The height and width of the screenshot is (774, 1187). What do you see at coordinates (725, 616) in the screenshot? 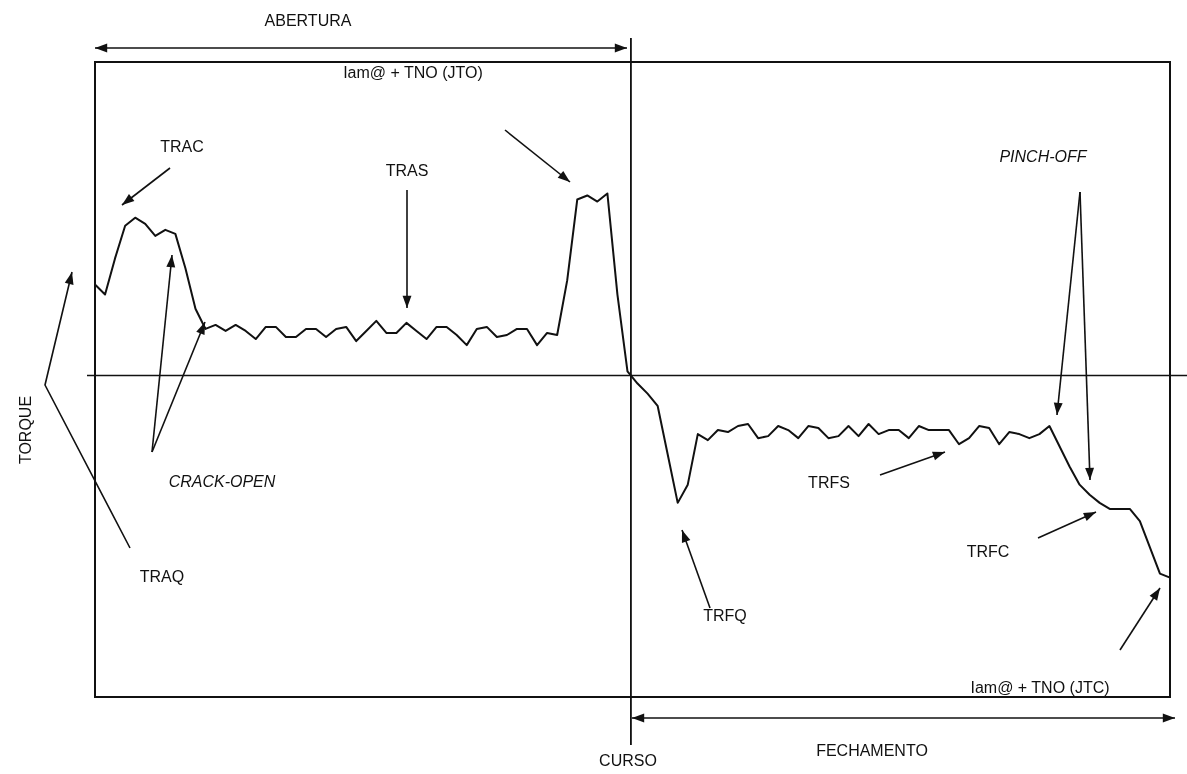
I see `text: TRFQ` at bounding box center [725, 616].